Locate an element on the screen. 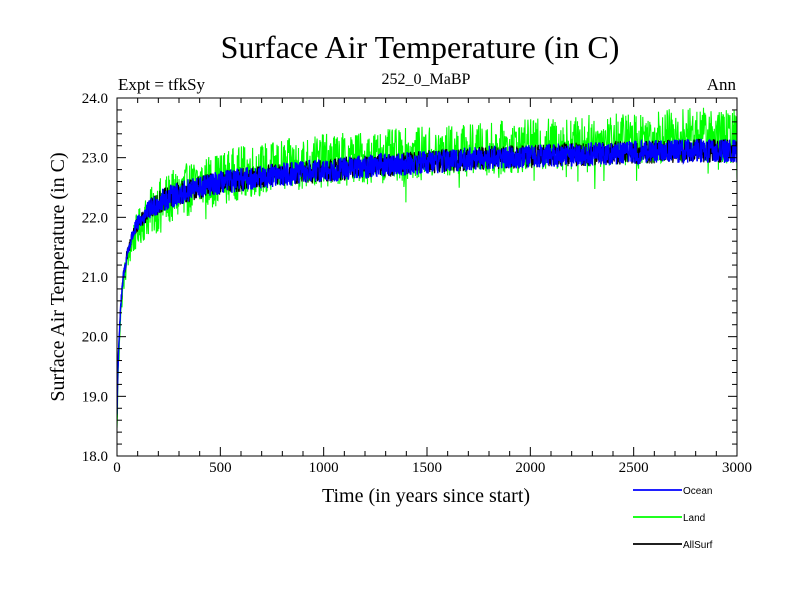 This screenshot has height=600, width=800. x-tick-label: 1500 is located at coordinates (427, 468).